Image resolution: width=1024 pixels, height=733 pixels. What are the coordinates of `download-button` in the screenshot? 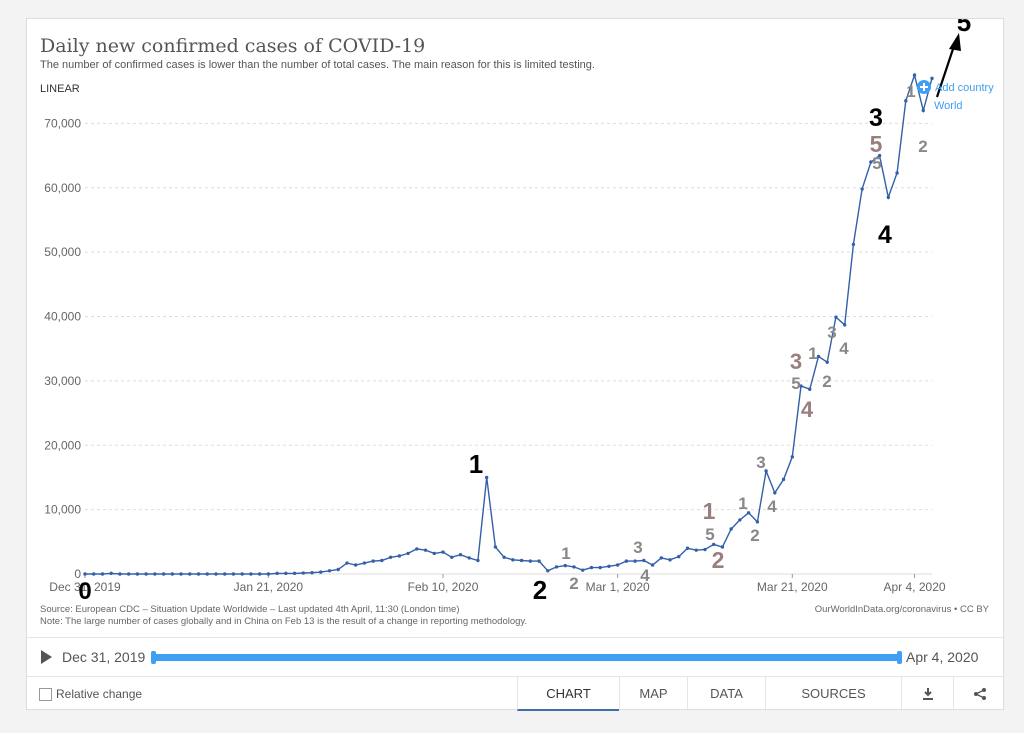 It's located at (927, 694).